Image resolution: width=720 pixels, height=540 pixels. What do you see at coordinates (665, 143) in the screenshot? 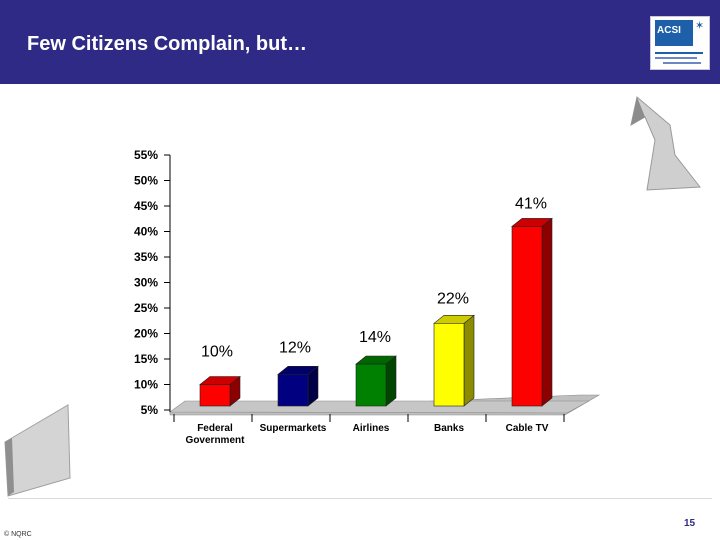
I see `decorative-swoosh-right` at bounding box center [665, 143].